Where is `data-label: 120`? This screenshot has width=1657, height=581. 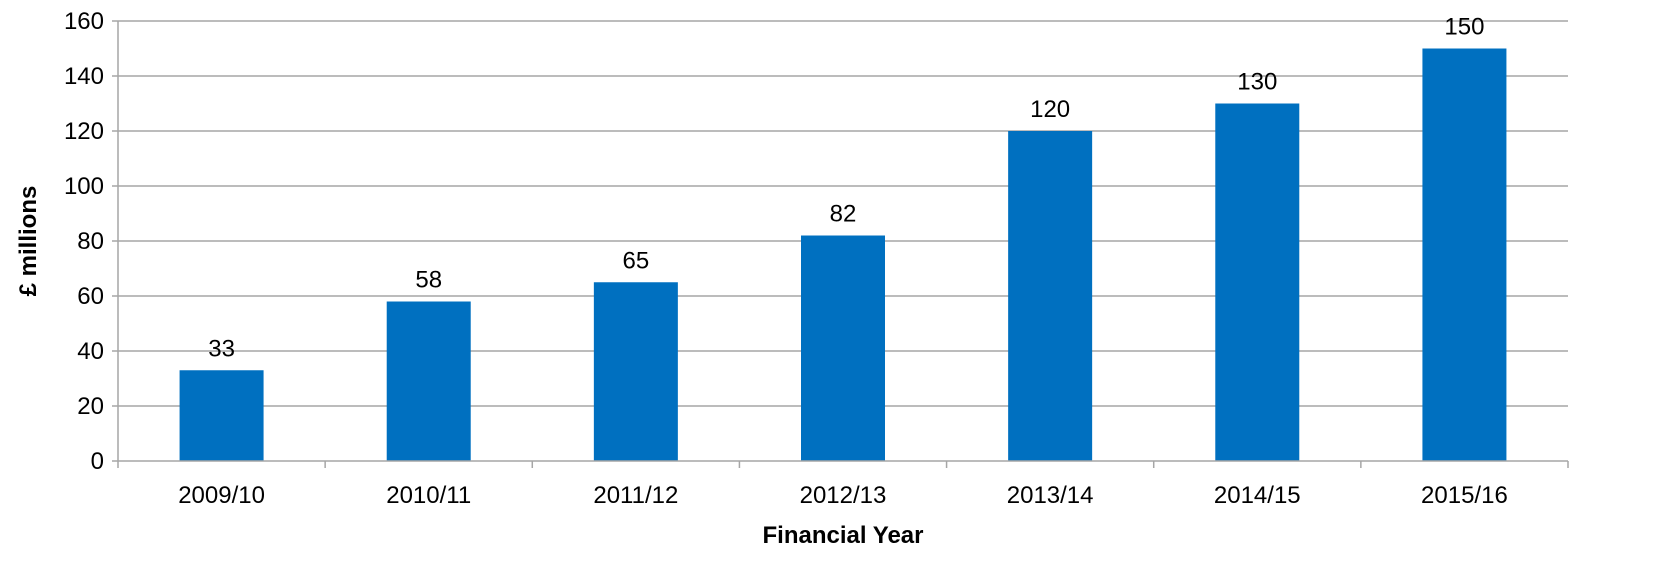
data-label: 120 is located at coordinates (1050, 109).